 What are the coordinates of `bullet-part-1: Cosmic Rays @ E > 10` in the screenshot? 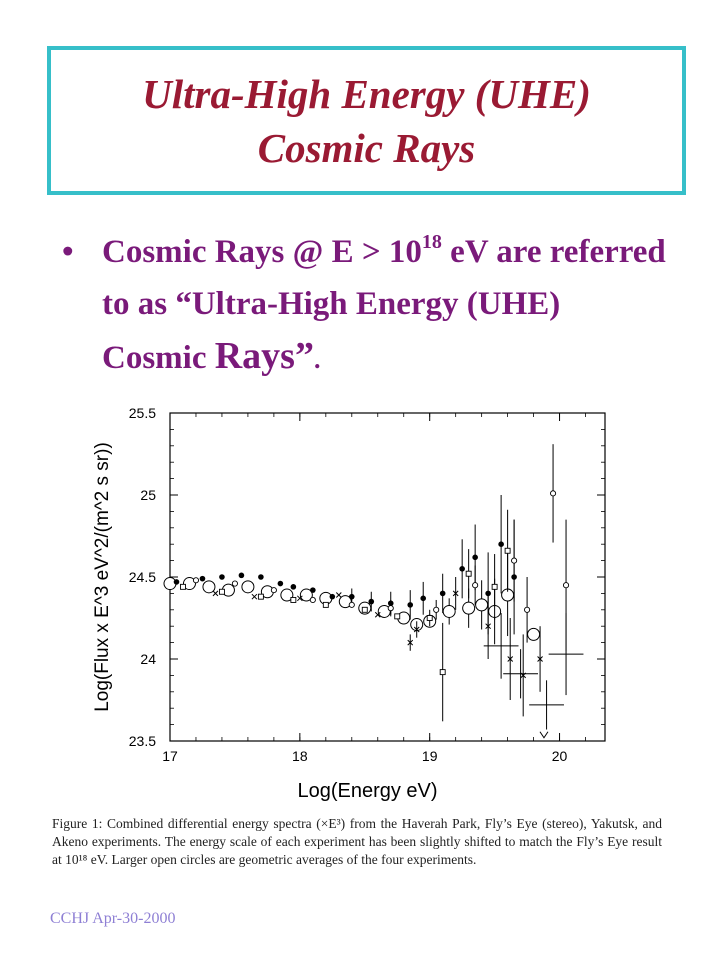 It's located at (262, 252).